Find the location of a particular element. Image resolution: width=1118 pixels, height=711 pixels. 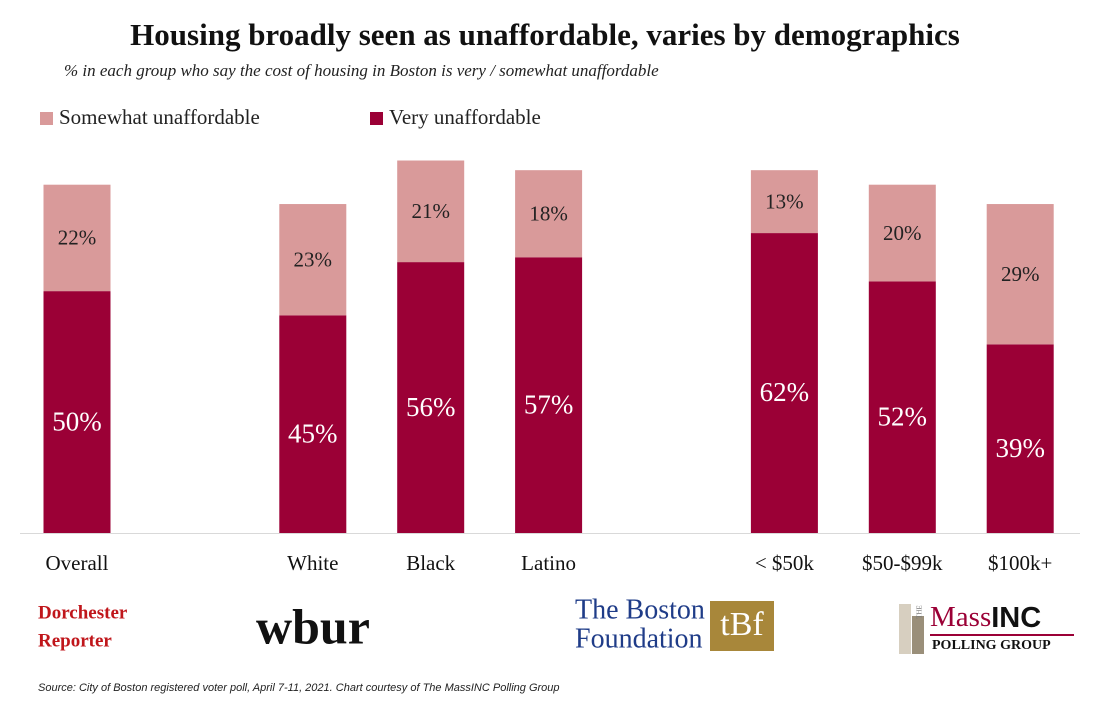

x-tick-label: Latino is located at coordinates (548, 563).